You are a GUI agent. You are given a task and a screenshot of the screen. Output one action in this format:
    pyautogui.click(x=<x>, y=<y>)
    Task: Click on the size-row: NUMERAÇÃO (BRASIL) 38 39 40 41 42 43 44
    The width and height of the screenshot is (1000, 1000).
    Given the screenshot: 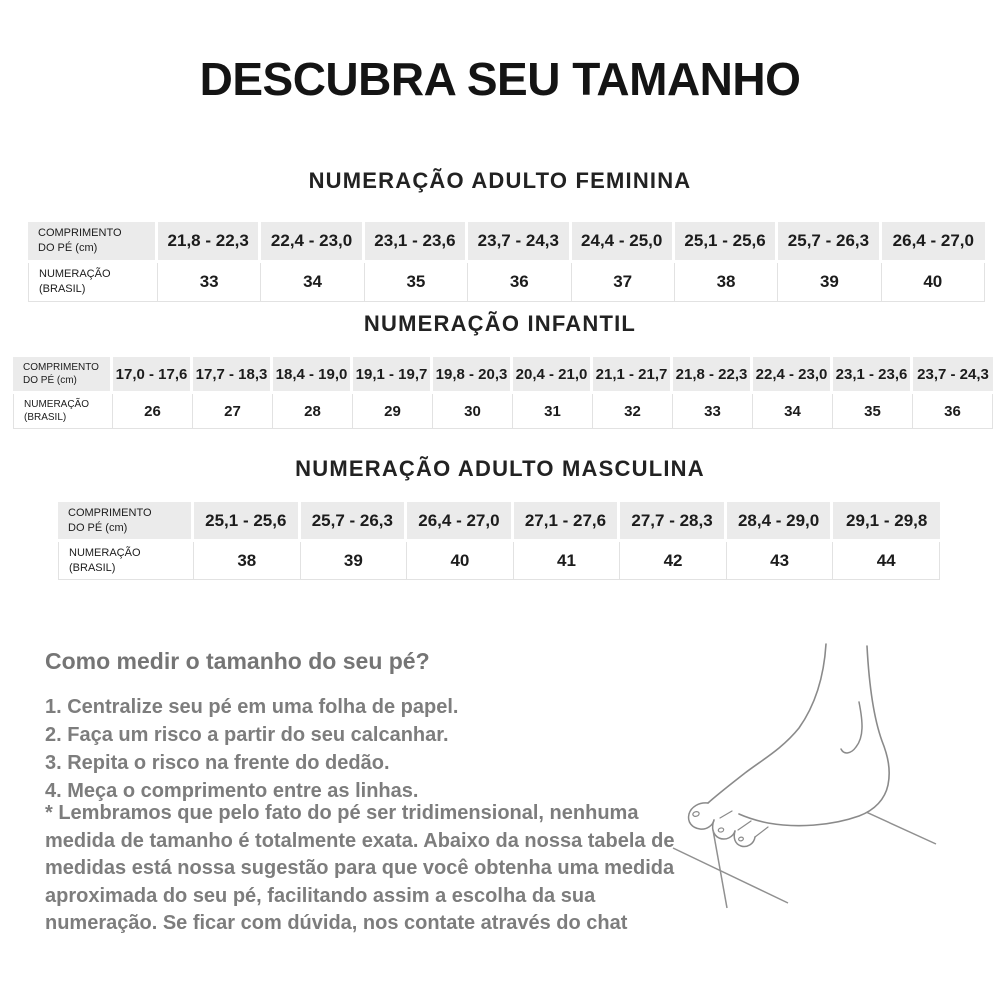 What is the action you would take?
    pyautogui.click(x=499, y=561)
    